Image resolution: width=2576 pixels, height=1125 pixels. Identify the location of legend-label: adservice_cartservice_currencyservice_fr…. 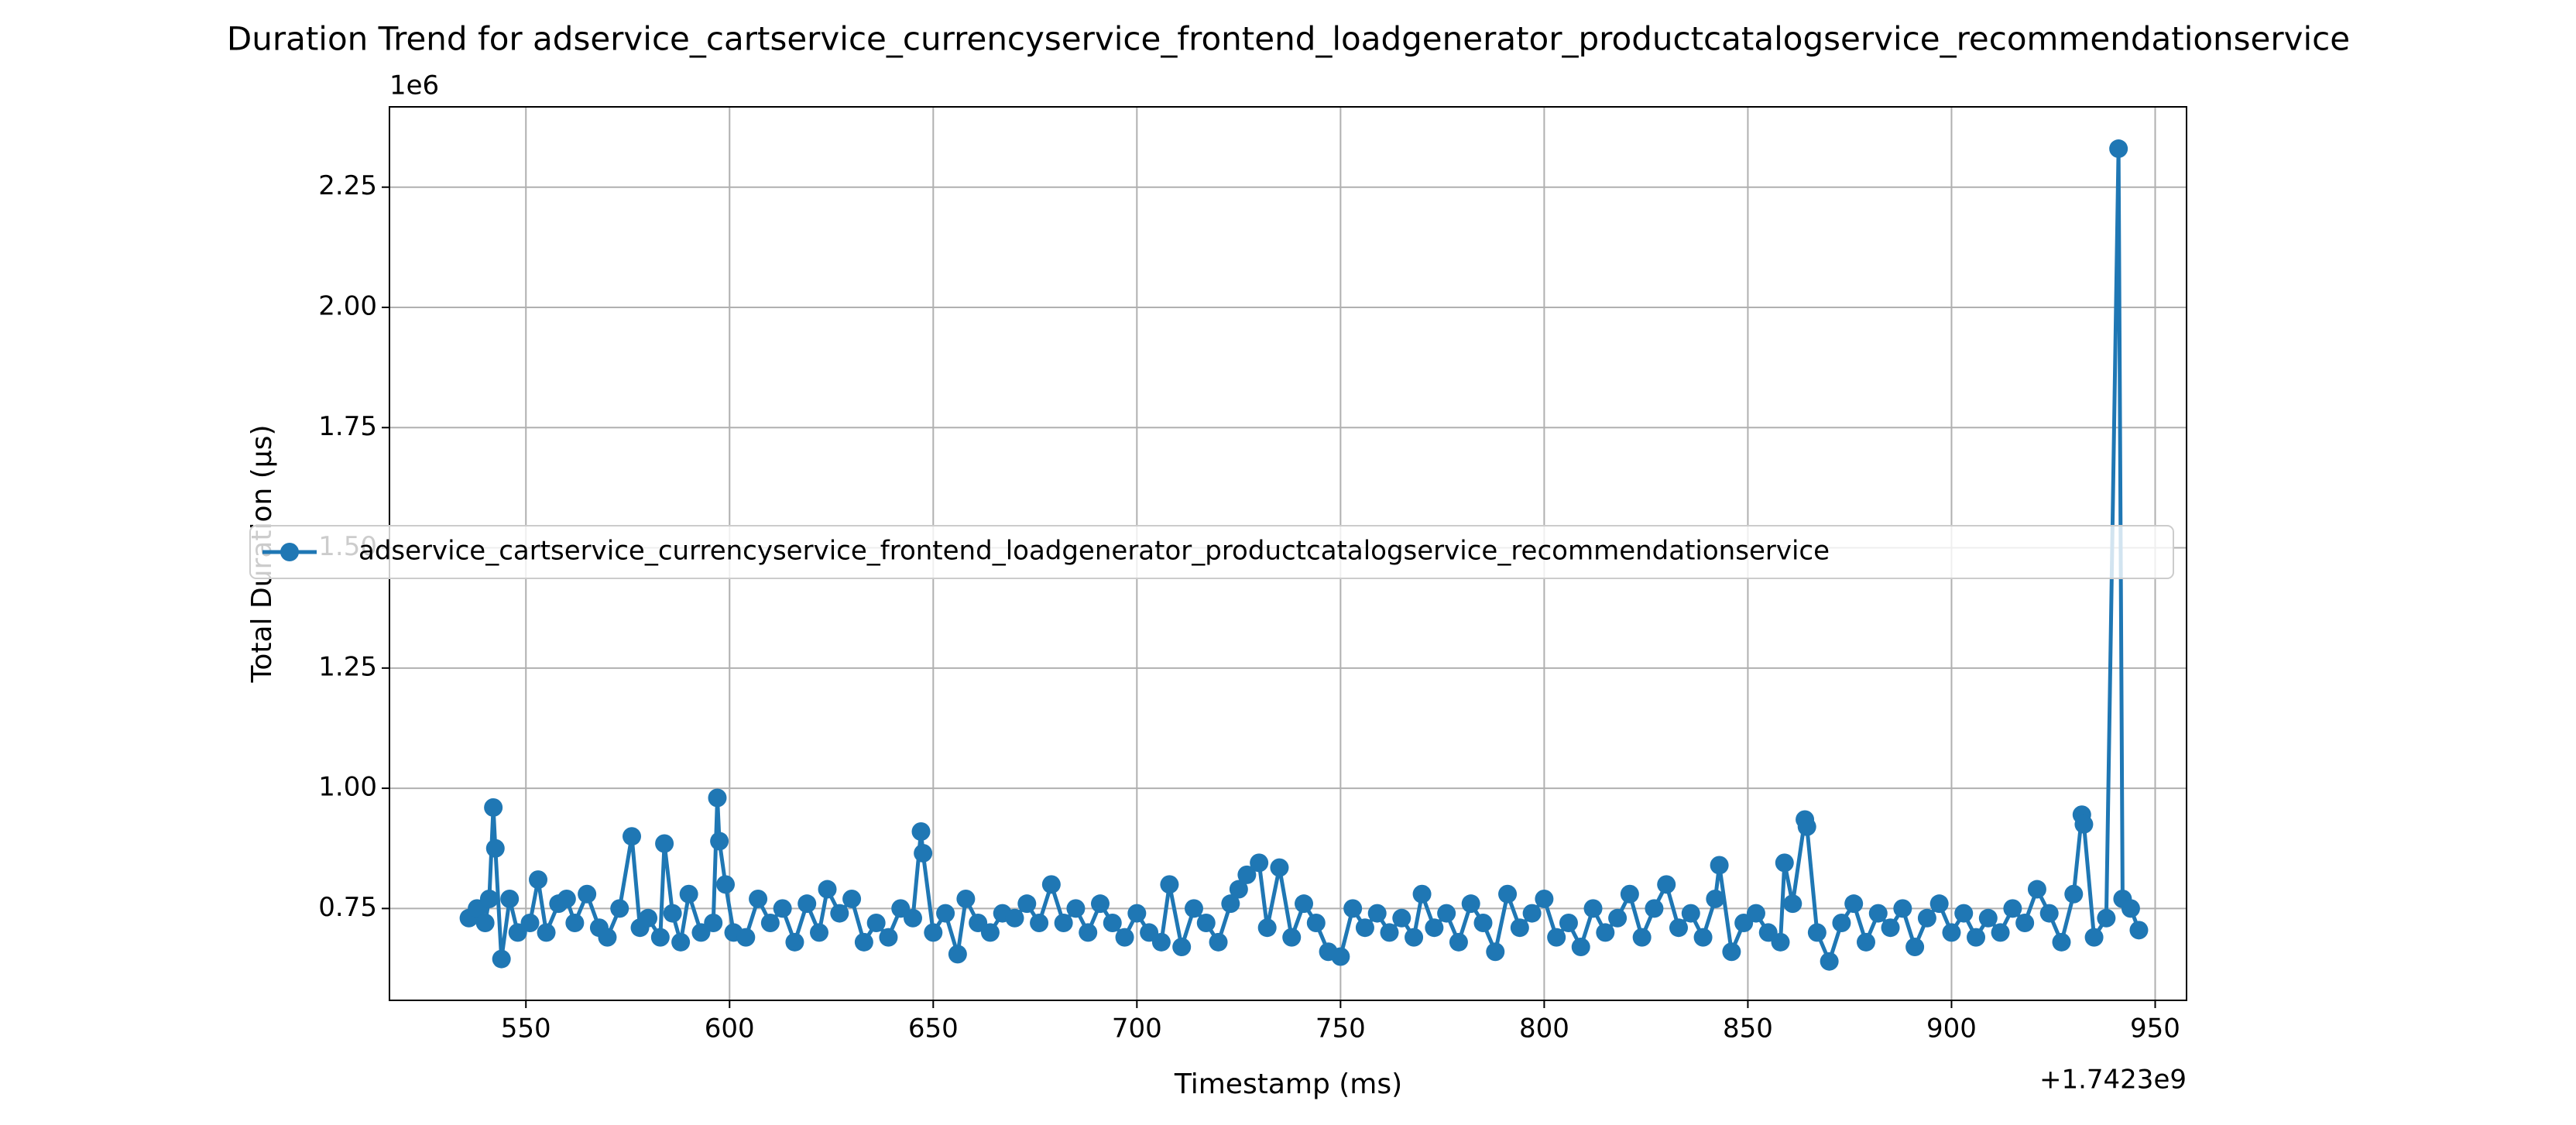
(1094, 551).